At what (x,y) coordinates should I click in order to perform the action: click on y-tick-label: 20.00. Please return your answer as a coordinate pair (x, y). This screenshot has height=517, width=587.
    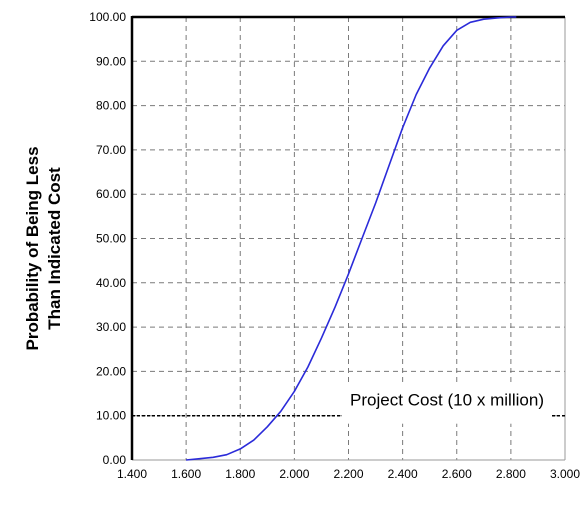
    Looking at the image, I should click on (111, 371).